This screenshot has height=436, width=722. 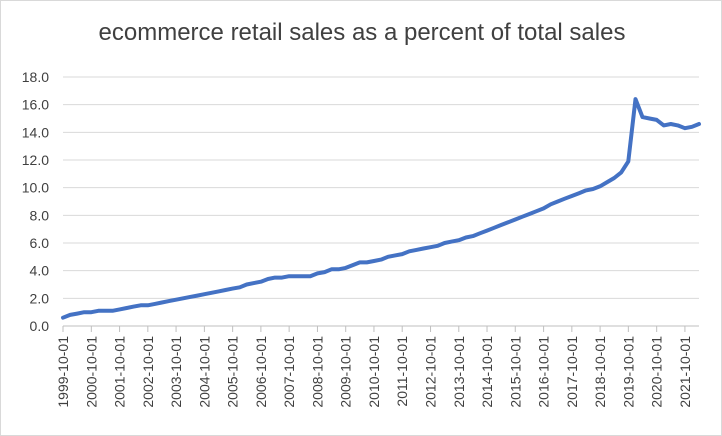 I want to click on x-tick-label: 2008-10-01, so click(x=317, y=372).